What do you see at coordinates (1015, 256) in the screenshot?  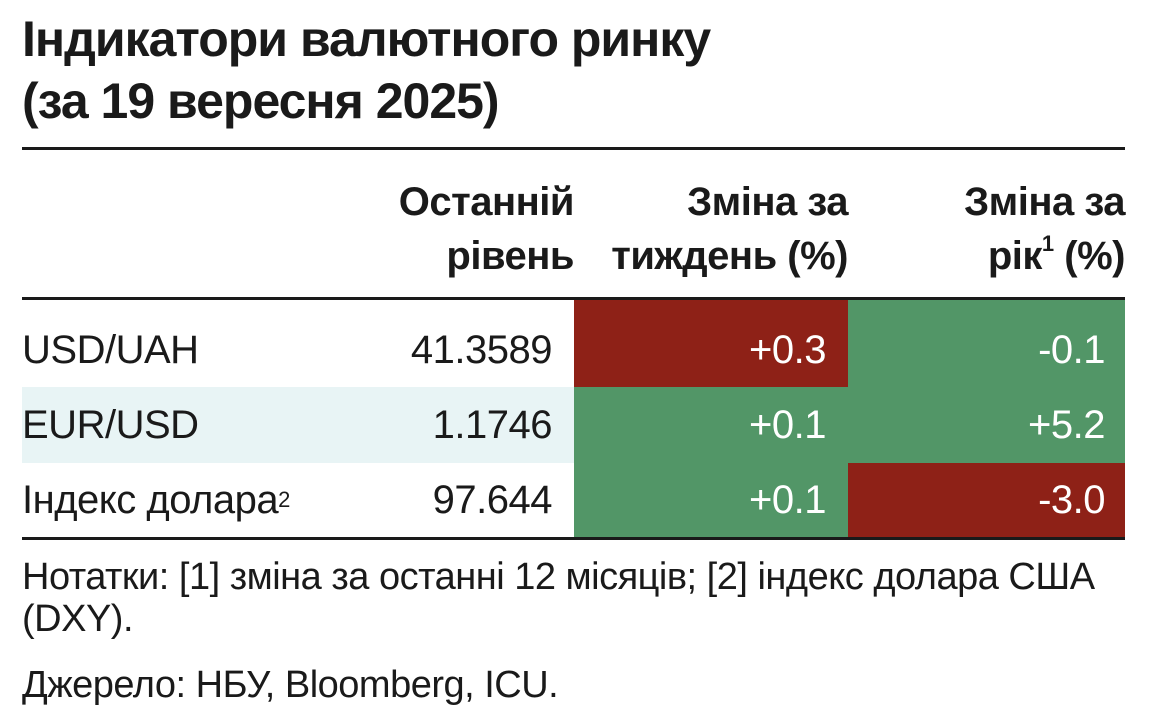 I see `year-change-label: рік` at bounding box center [1015, 256].